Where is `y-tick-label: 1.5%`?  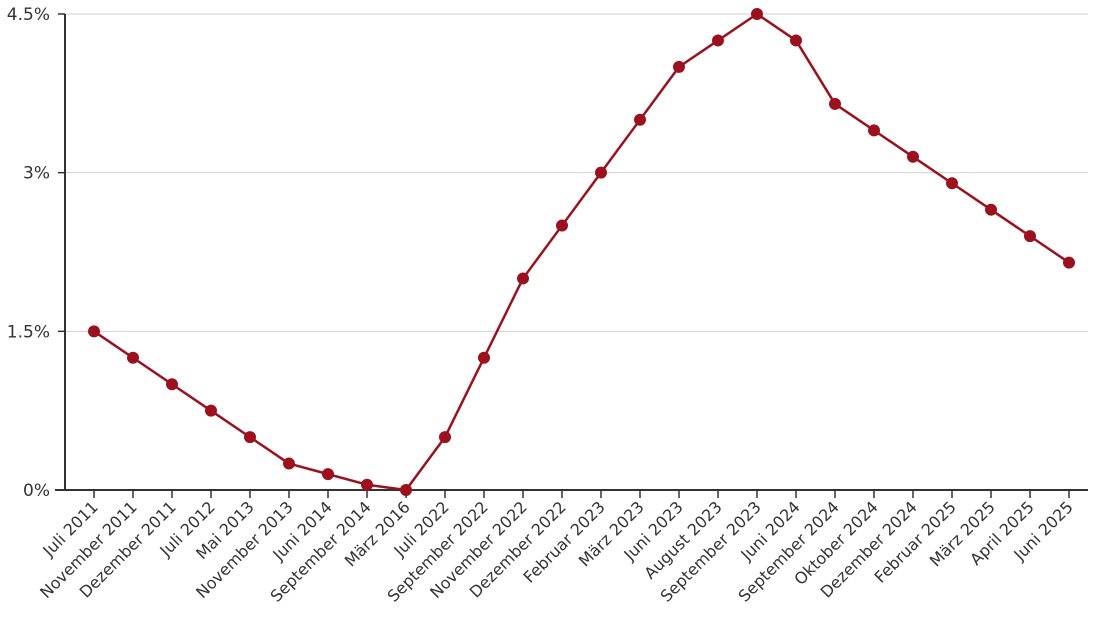
y-tick-label: 1.5% is located at coordinates (28, 332).